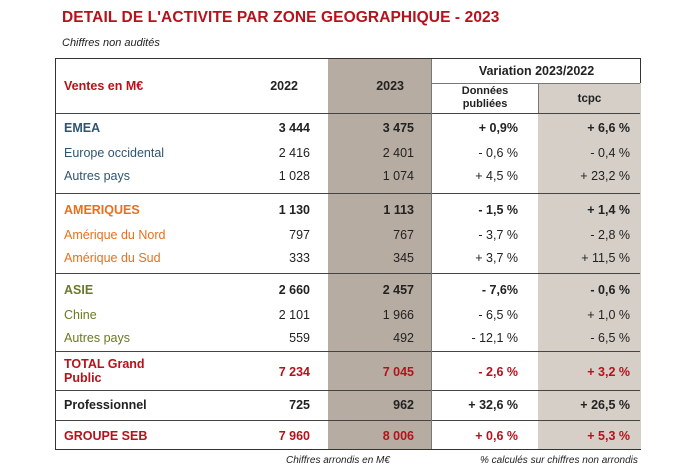 This screenshot has width=680, height=476. What do you see at coordinates (610, 290) in the screenshot?
I see `row-asia-tcpc: - 0,6 %` at bounding box center [610, 290].